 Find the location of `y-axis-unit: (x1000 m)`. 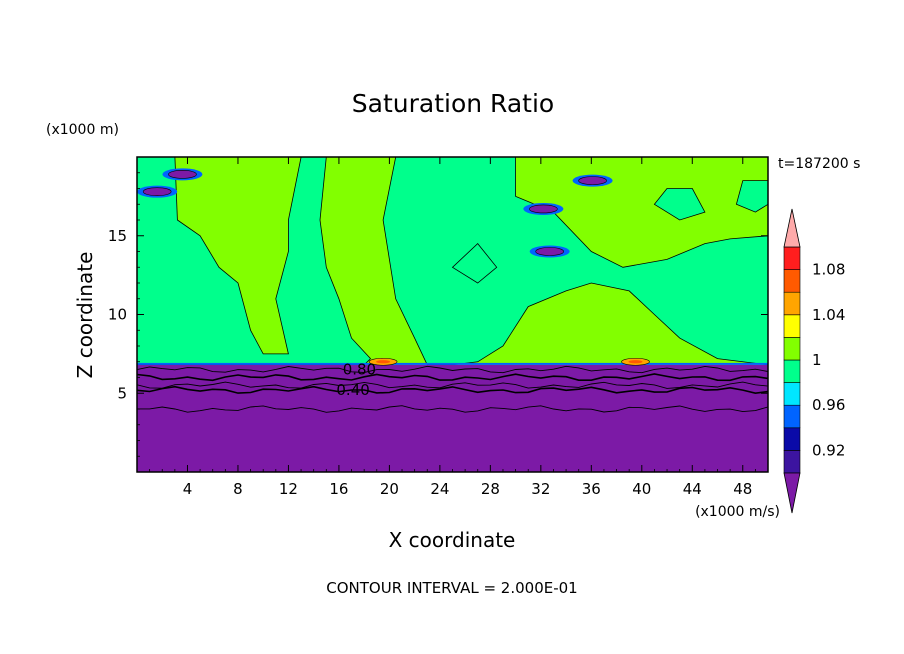

y-axis-unit: (x1000 m) is located at coordinates (82, 130).